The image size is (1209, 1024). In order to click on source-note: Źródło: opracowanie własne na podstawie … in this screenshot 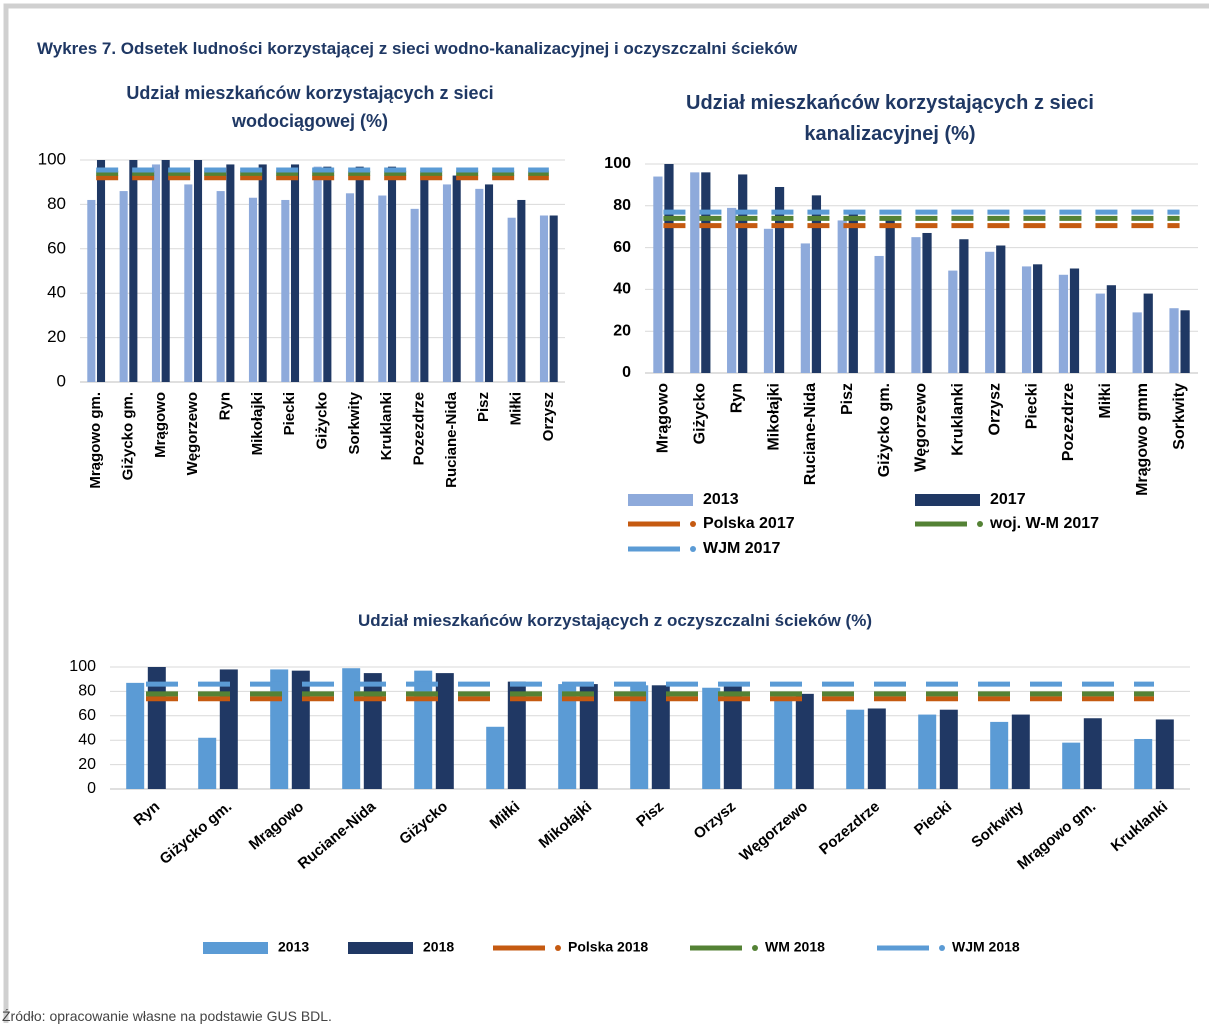, I will do `click(167, 1016)`.